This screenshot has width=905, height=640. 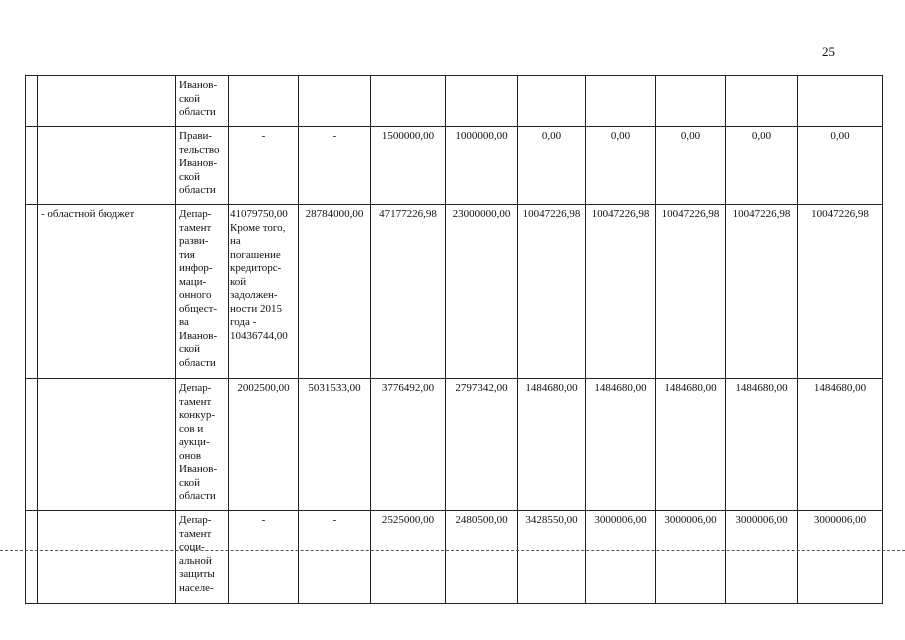 I want to click on value-cell: 47177226,98, so click(x=408, y=291).